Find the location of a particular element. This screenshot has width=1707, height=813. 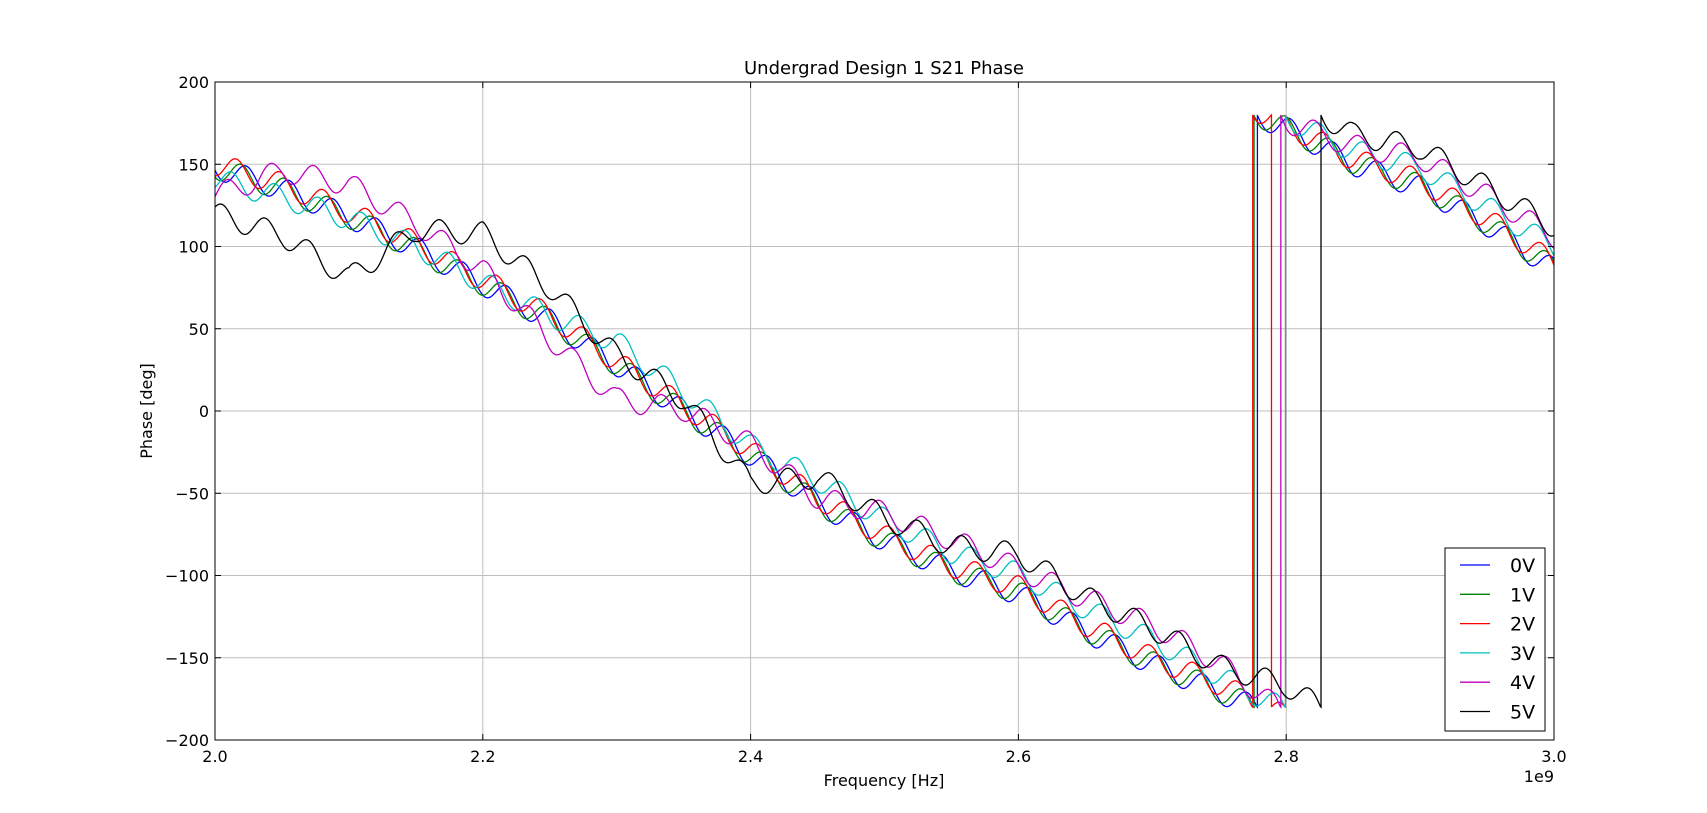

y-tick-label: −50 is located at coordinates (192, 493).